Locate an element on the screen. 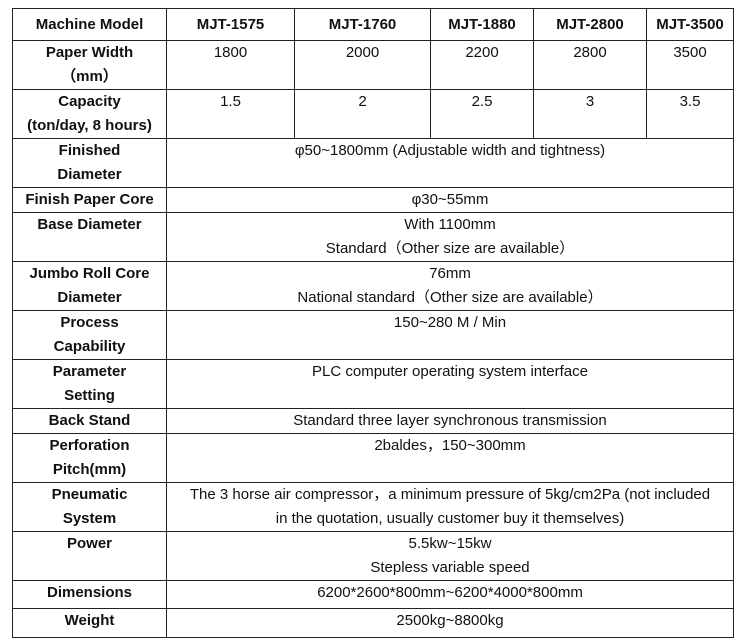  value-line: 2500kg~8800kg is located at coordinates (450, 620).